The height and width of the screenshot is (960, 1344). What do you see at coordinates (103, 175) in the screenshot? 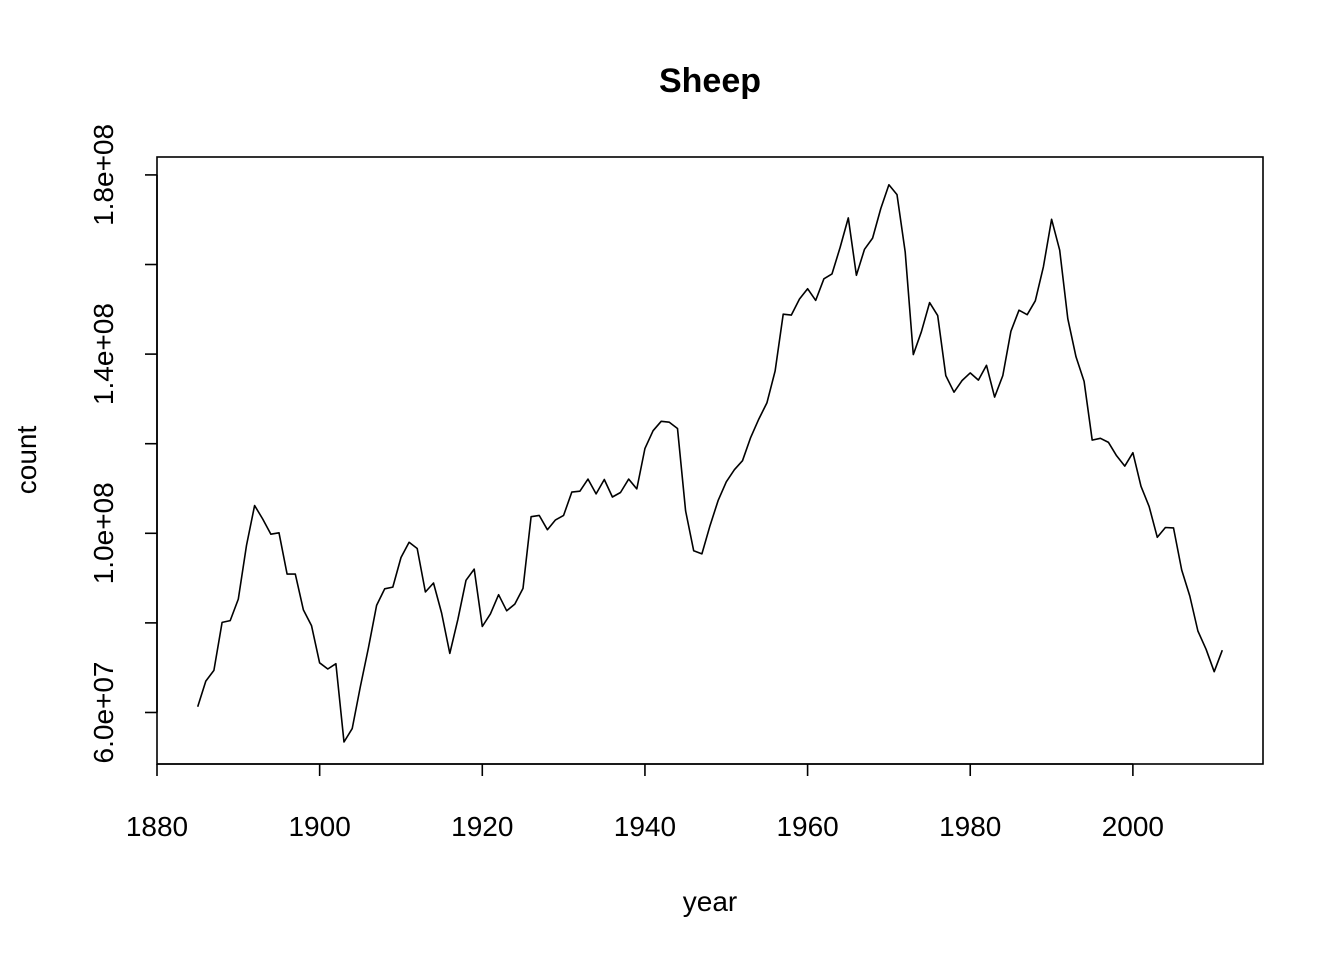
I see `y-tick-label: 1.8e+08` at bounding box center [103, 175].